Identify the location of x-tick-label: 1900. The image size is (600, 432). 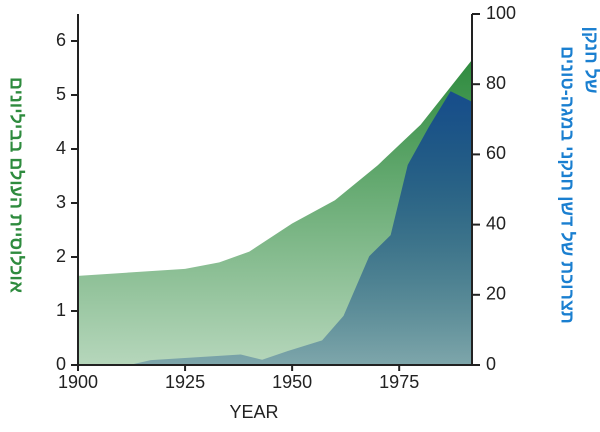
(78, 382).